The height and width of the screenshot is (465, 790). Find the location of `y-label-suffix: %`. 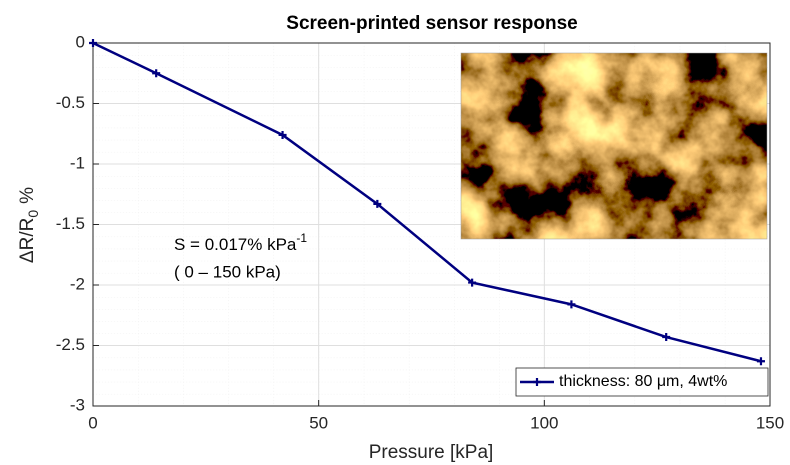

y-label-suffix: % is located at coordinates (27, 195).